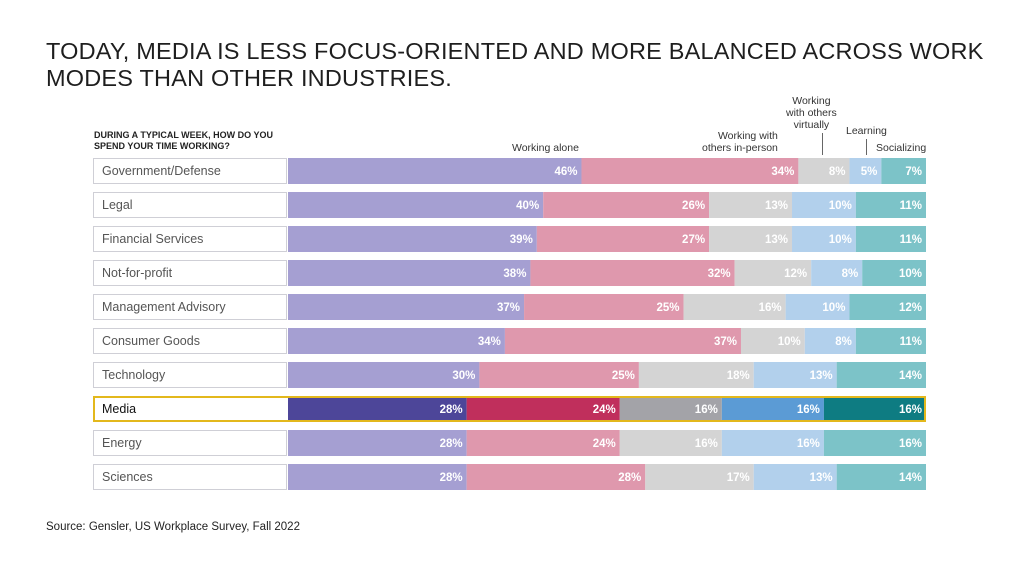 This screenshot has width=1024, height=576. I want to click on data-label: 39%, so click(521, 240).